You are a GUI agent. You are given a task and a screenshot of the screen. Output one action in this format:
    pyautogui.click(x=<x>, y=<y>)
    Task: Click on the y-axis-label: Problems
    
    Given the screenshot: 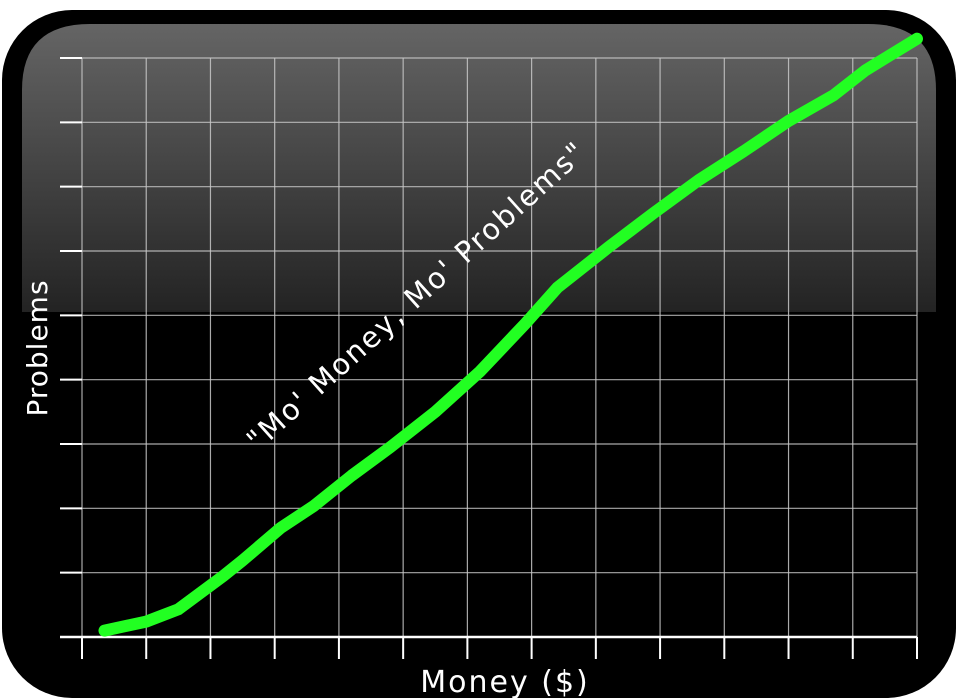 What is the action you would take?
    pyautogui.click(x=37, y=347)
    